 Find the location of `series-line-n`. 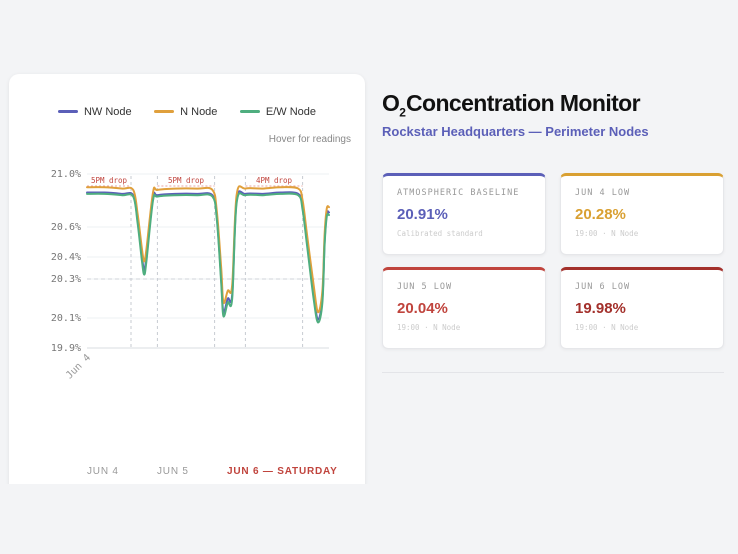

series-line-n is located at coordinates (208, 249).